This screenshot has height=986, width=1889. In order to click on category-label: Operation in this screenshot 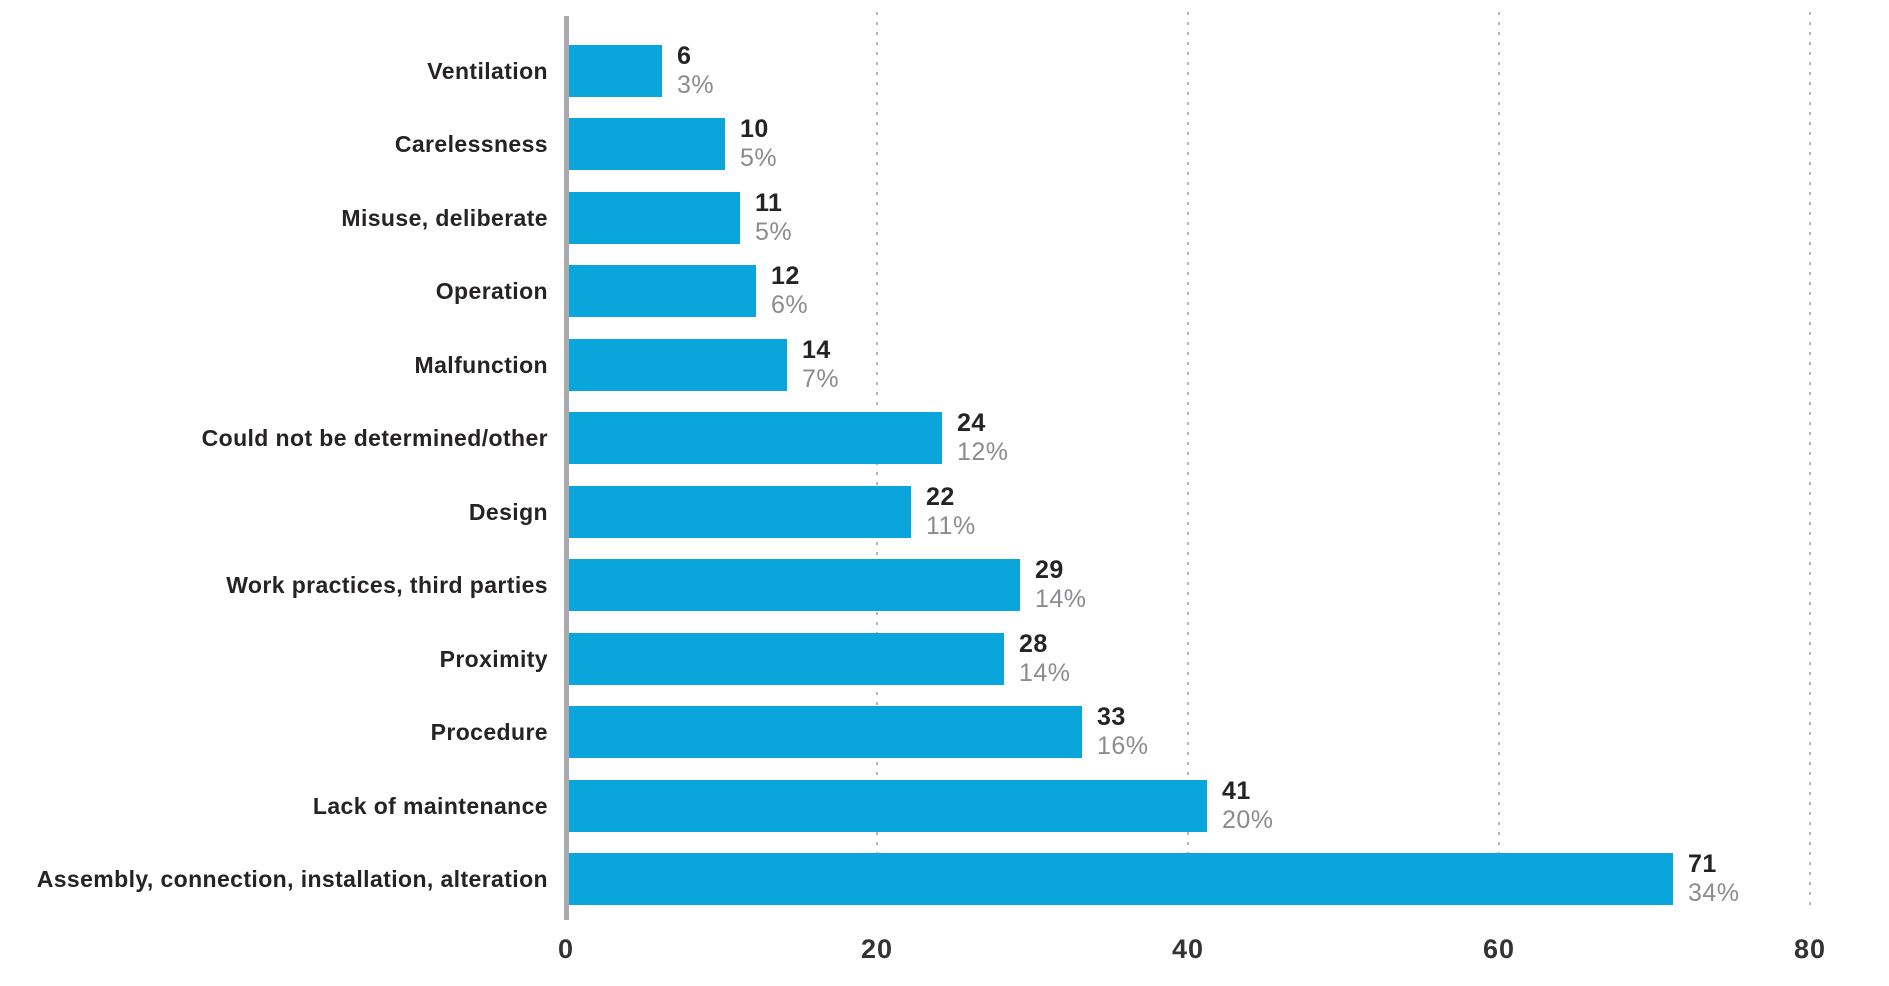, I will do `click(491, 291)`.